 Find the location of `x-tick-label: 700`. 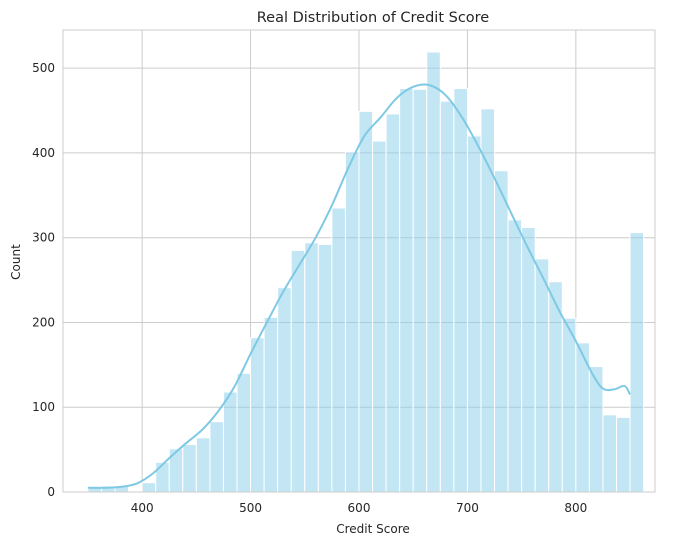

x-tick-label: 700 is located at coordinates (467, 508).